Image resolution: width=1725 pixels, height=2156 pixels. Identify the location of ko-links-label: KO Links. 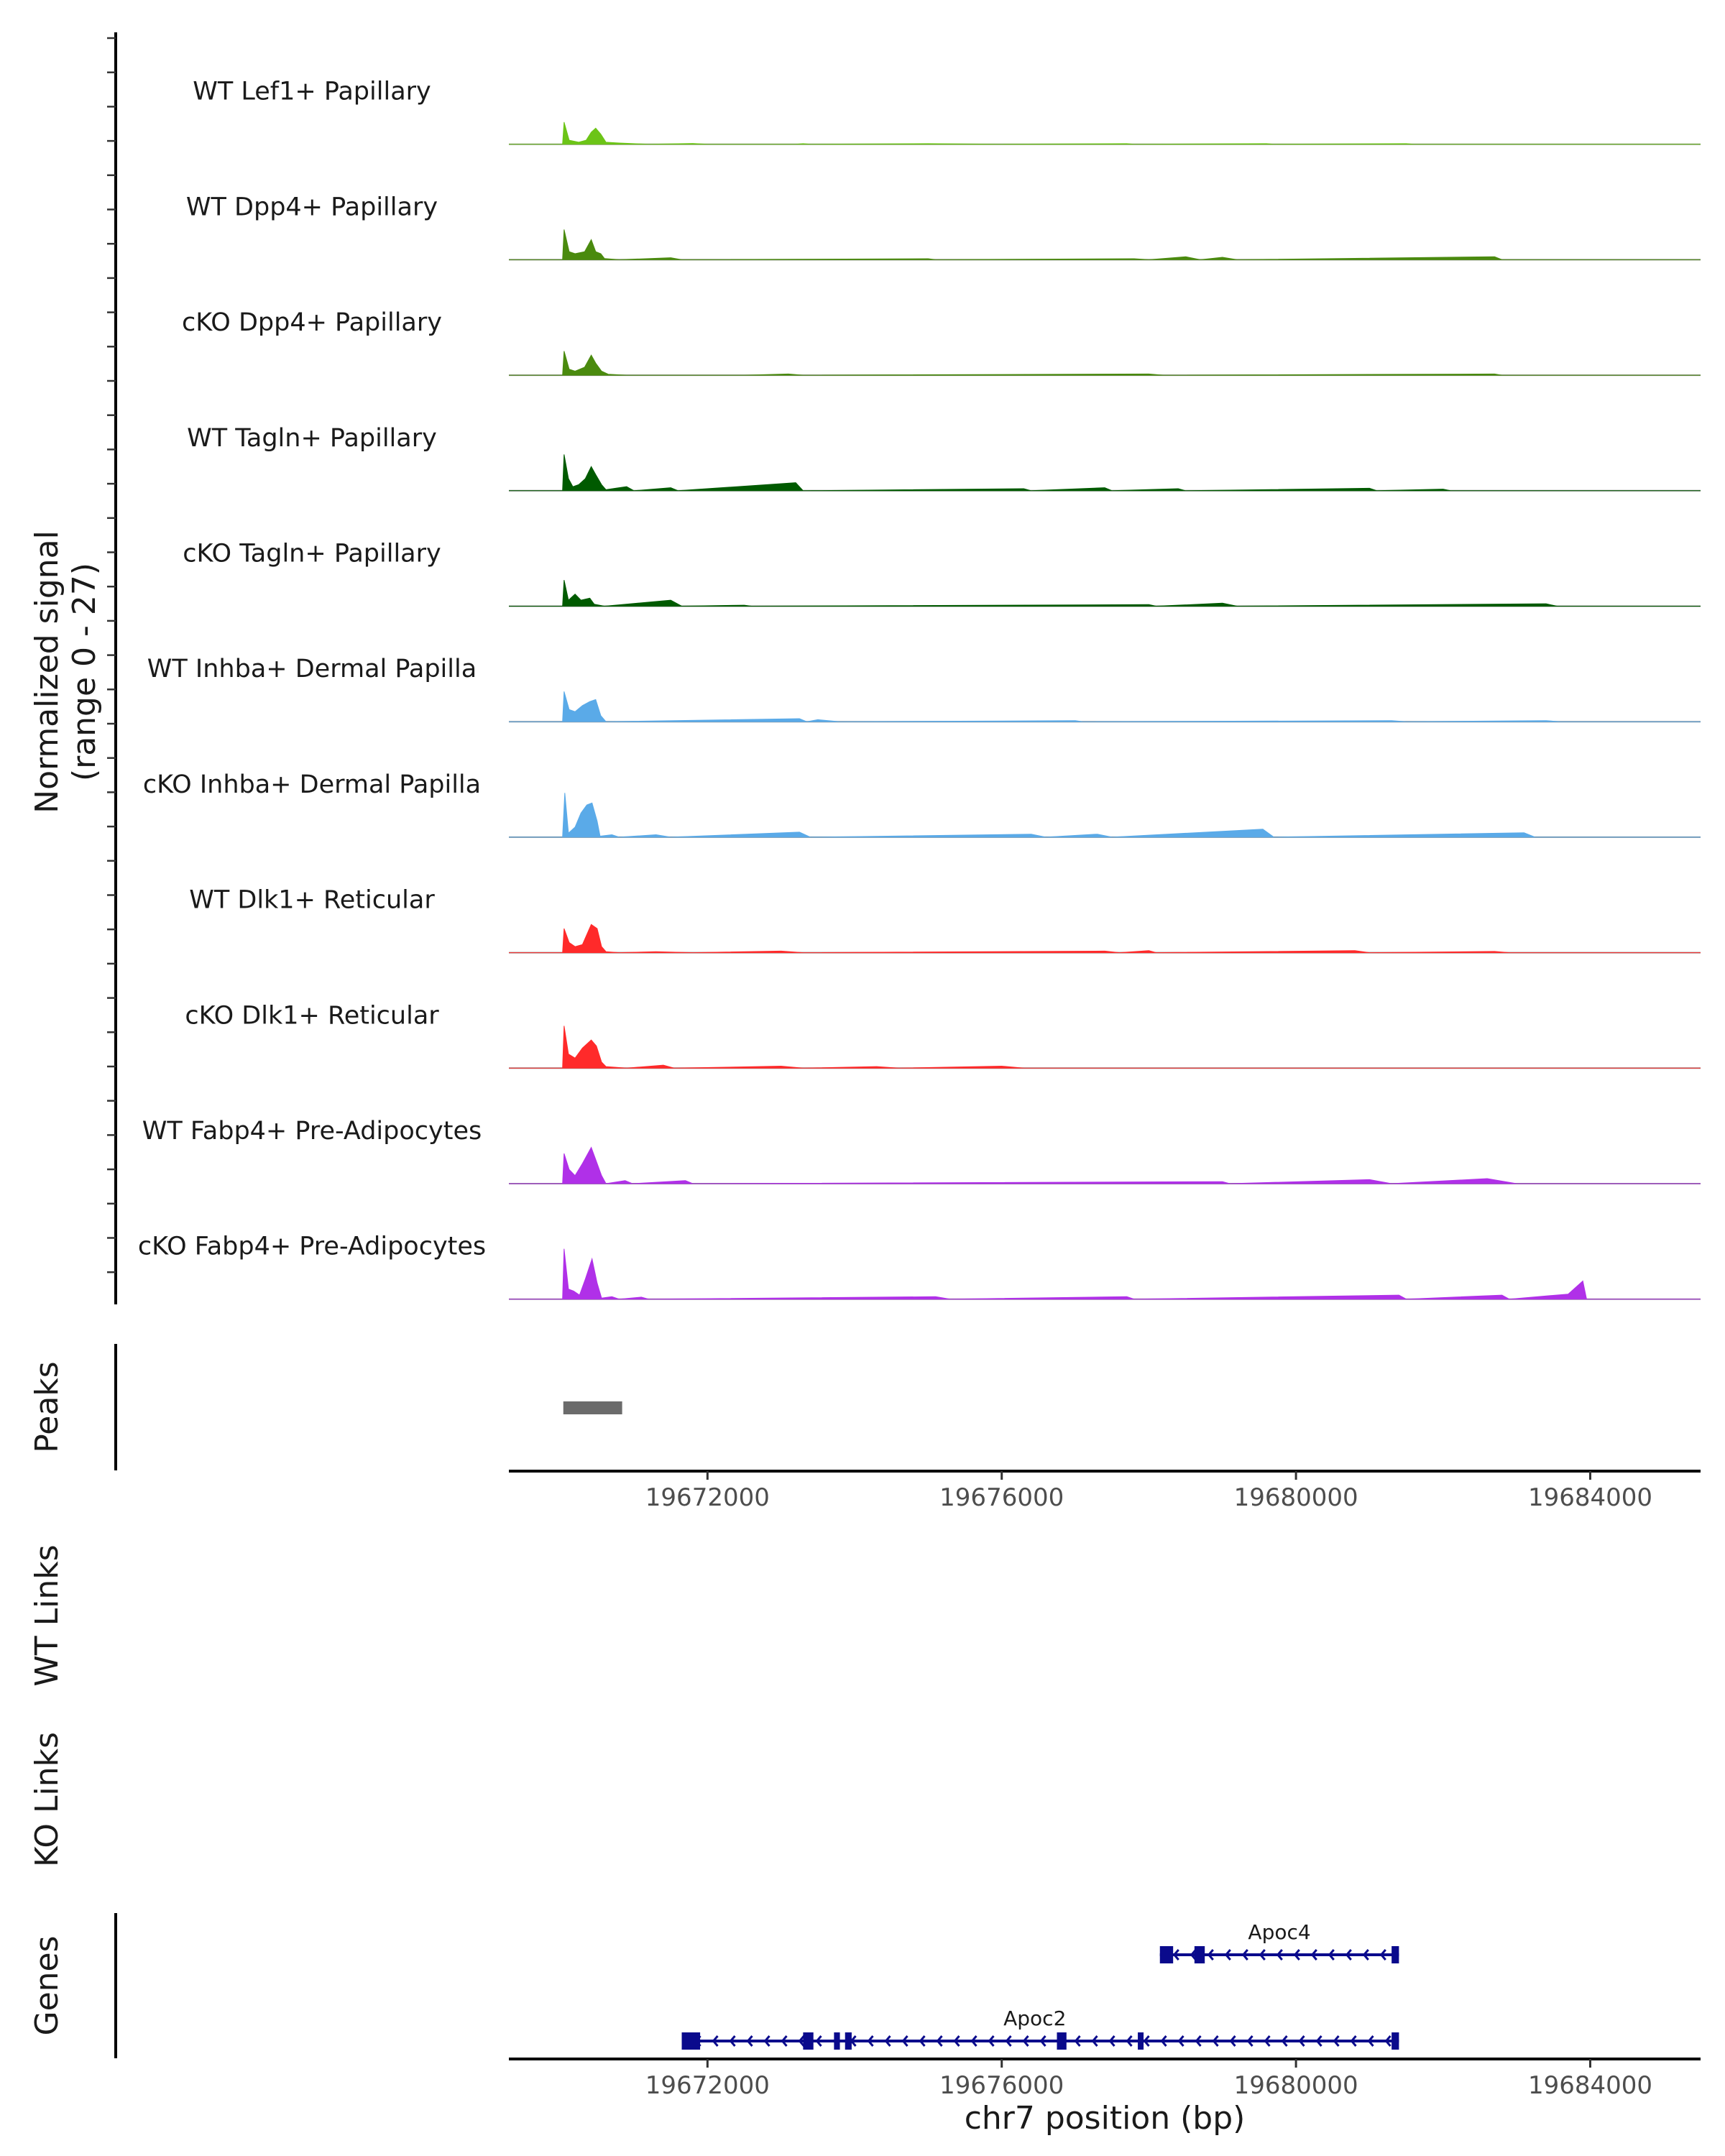
(47, 1799).